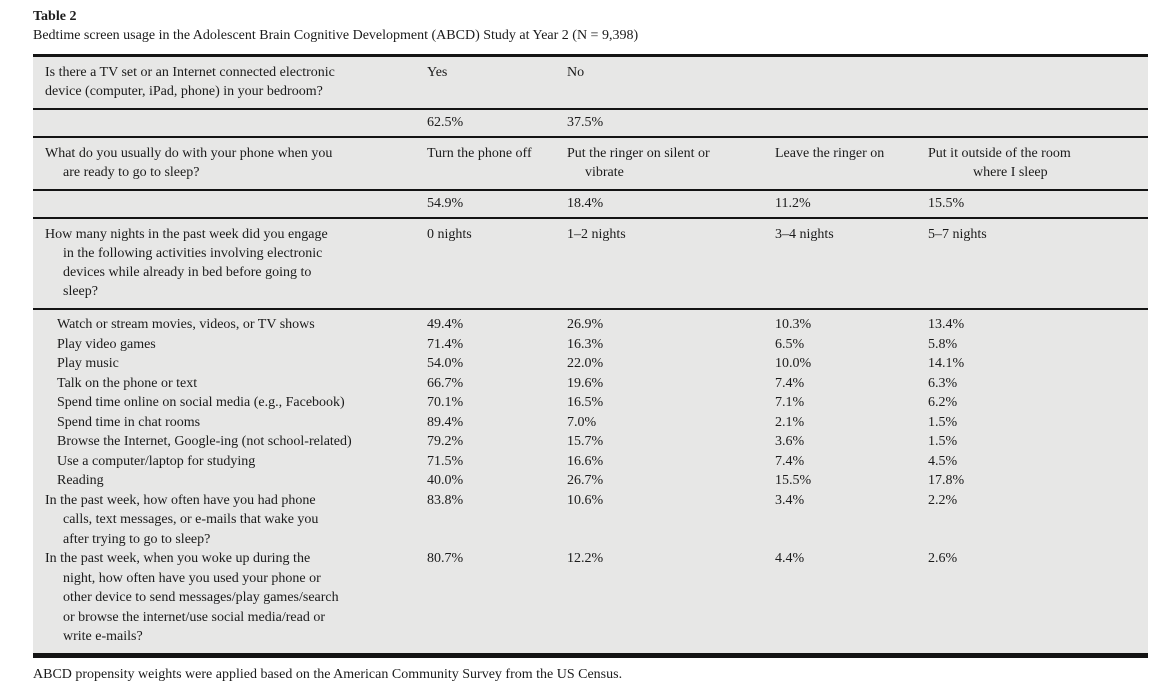 This screenshot has width=1176, height=699. I want to click on activity-label: Play video games, so click(106, 344).